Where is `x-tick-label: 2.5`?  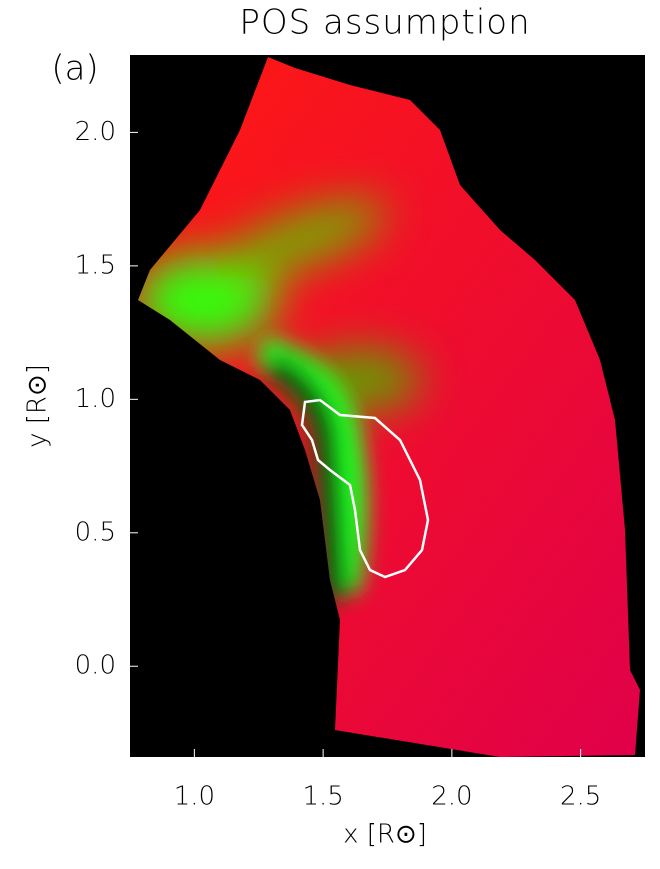 x-tick-label: 2.5 is located at coordinates (580, 797).